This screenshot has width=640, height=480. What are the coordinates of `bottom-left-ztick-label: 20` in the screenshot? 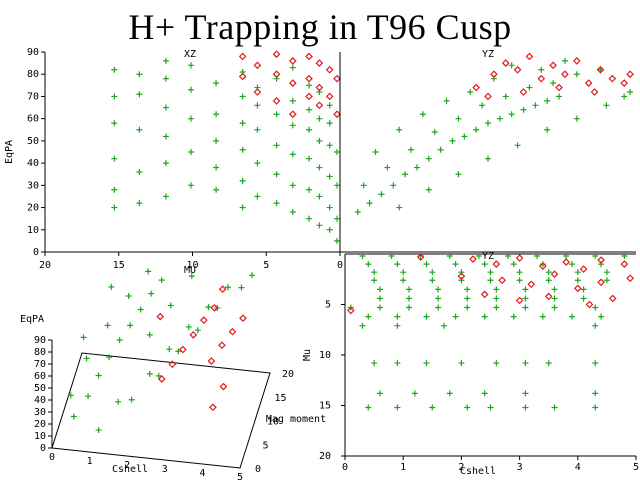 It's located at (40, 424).